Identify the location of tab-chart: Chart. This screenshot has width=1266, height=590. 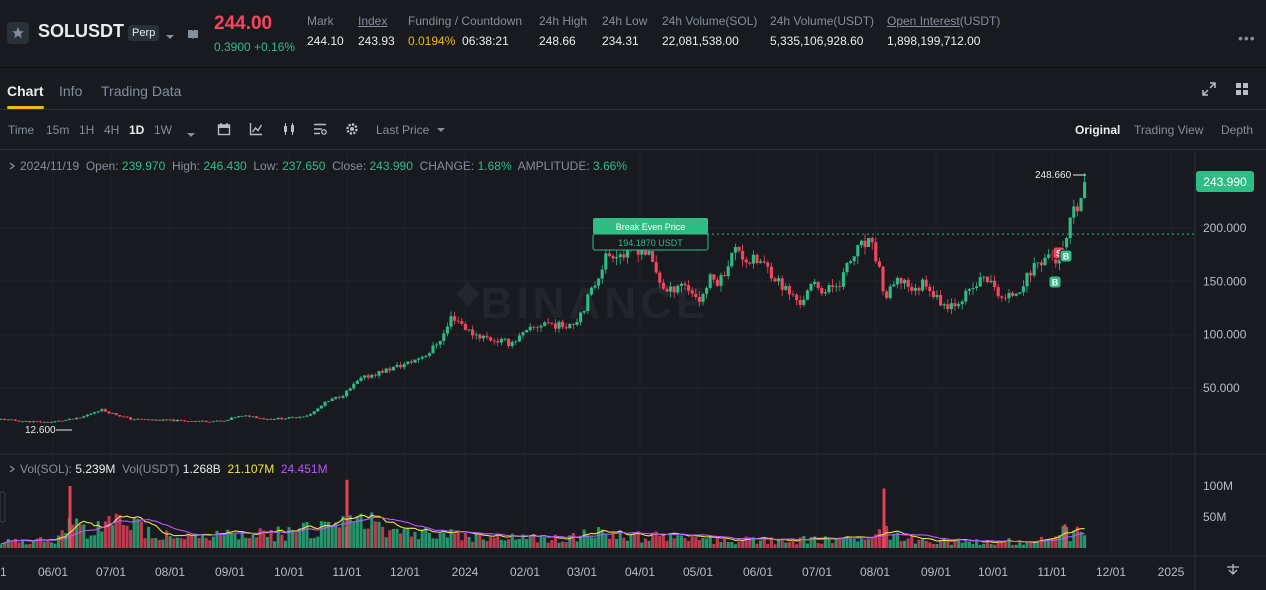
(25, 96).